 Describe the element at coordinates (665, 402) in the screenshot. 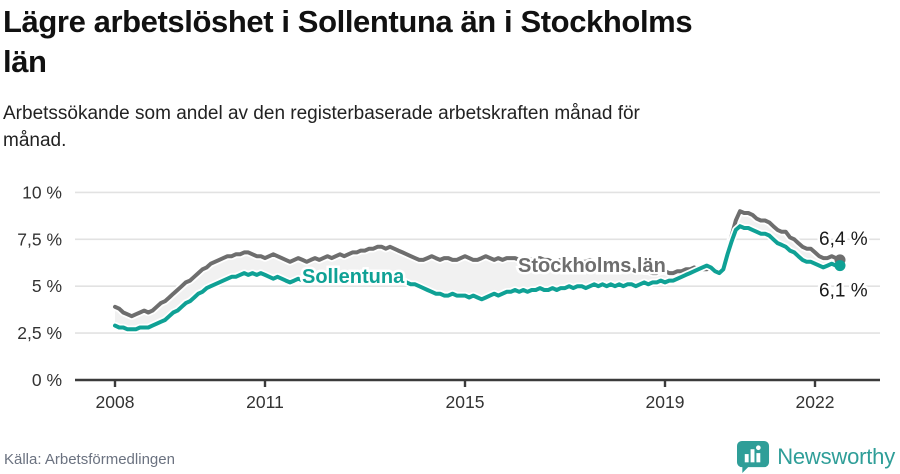

I see `x-axis-tick-label: 2019` at that location.